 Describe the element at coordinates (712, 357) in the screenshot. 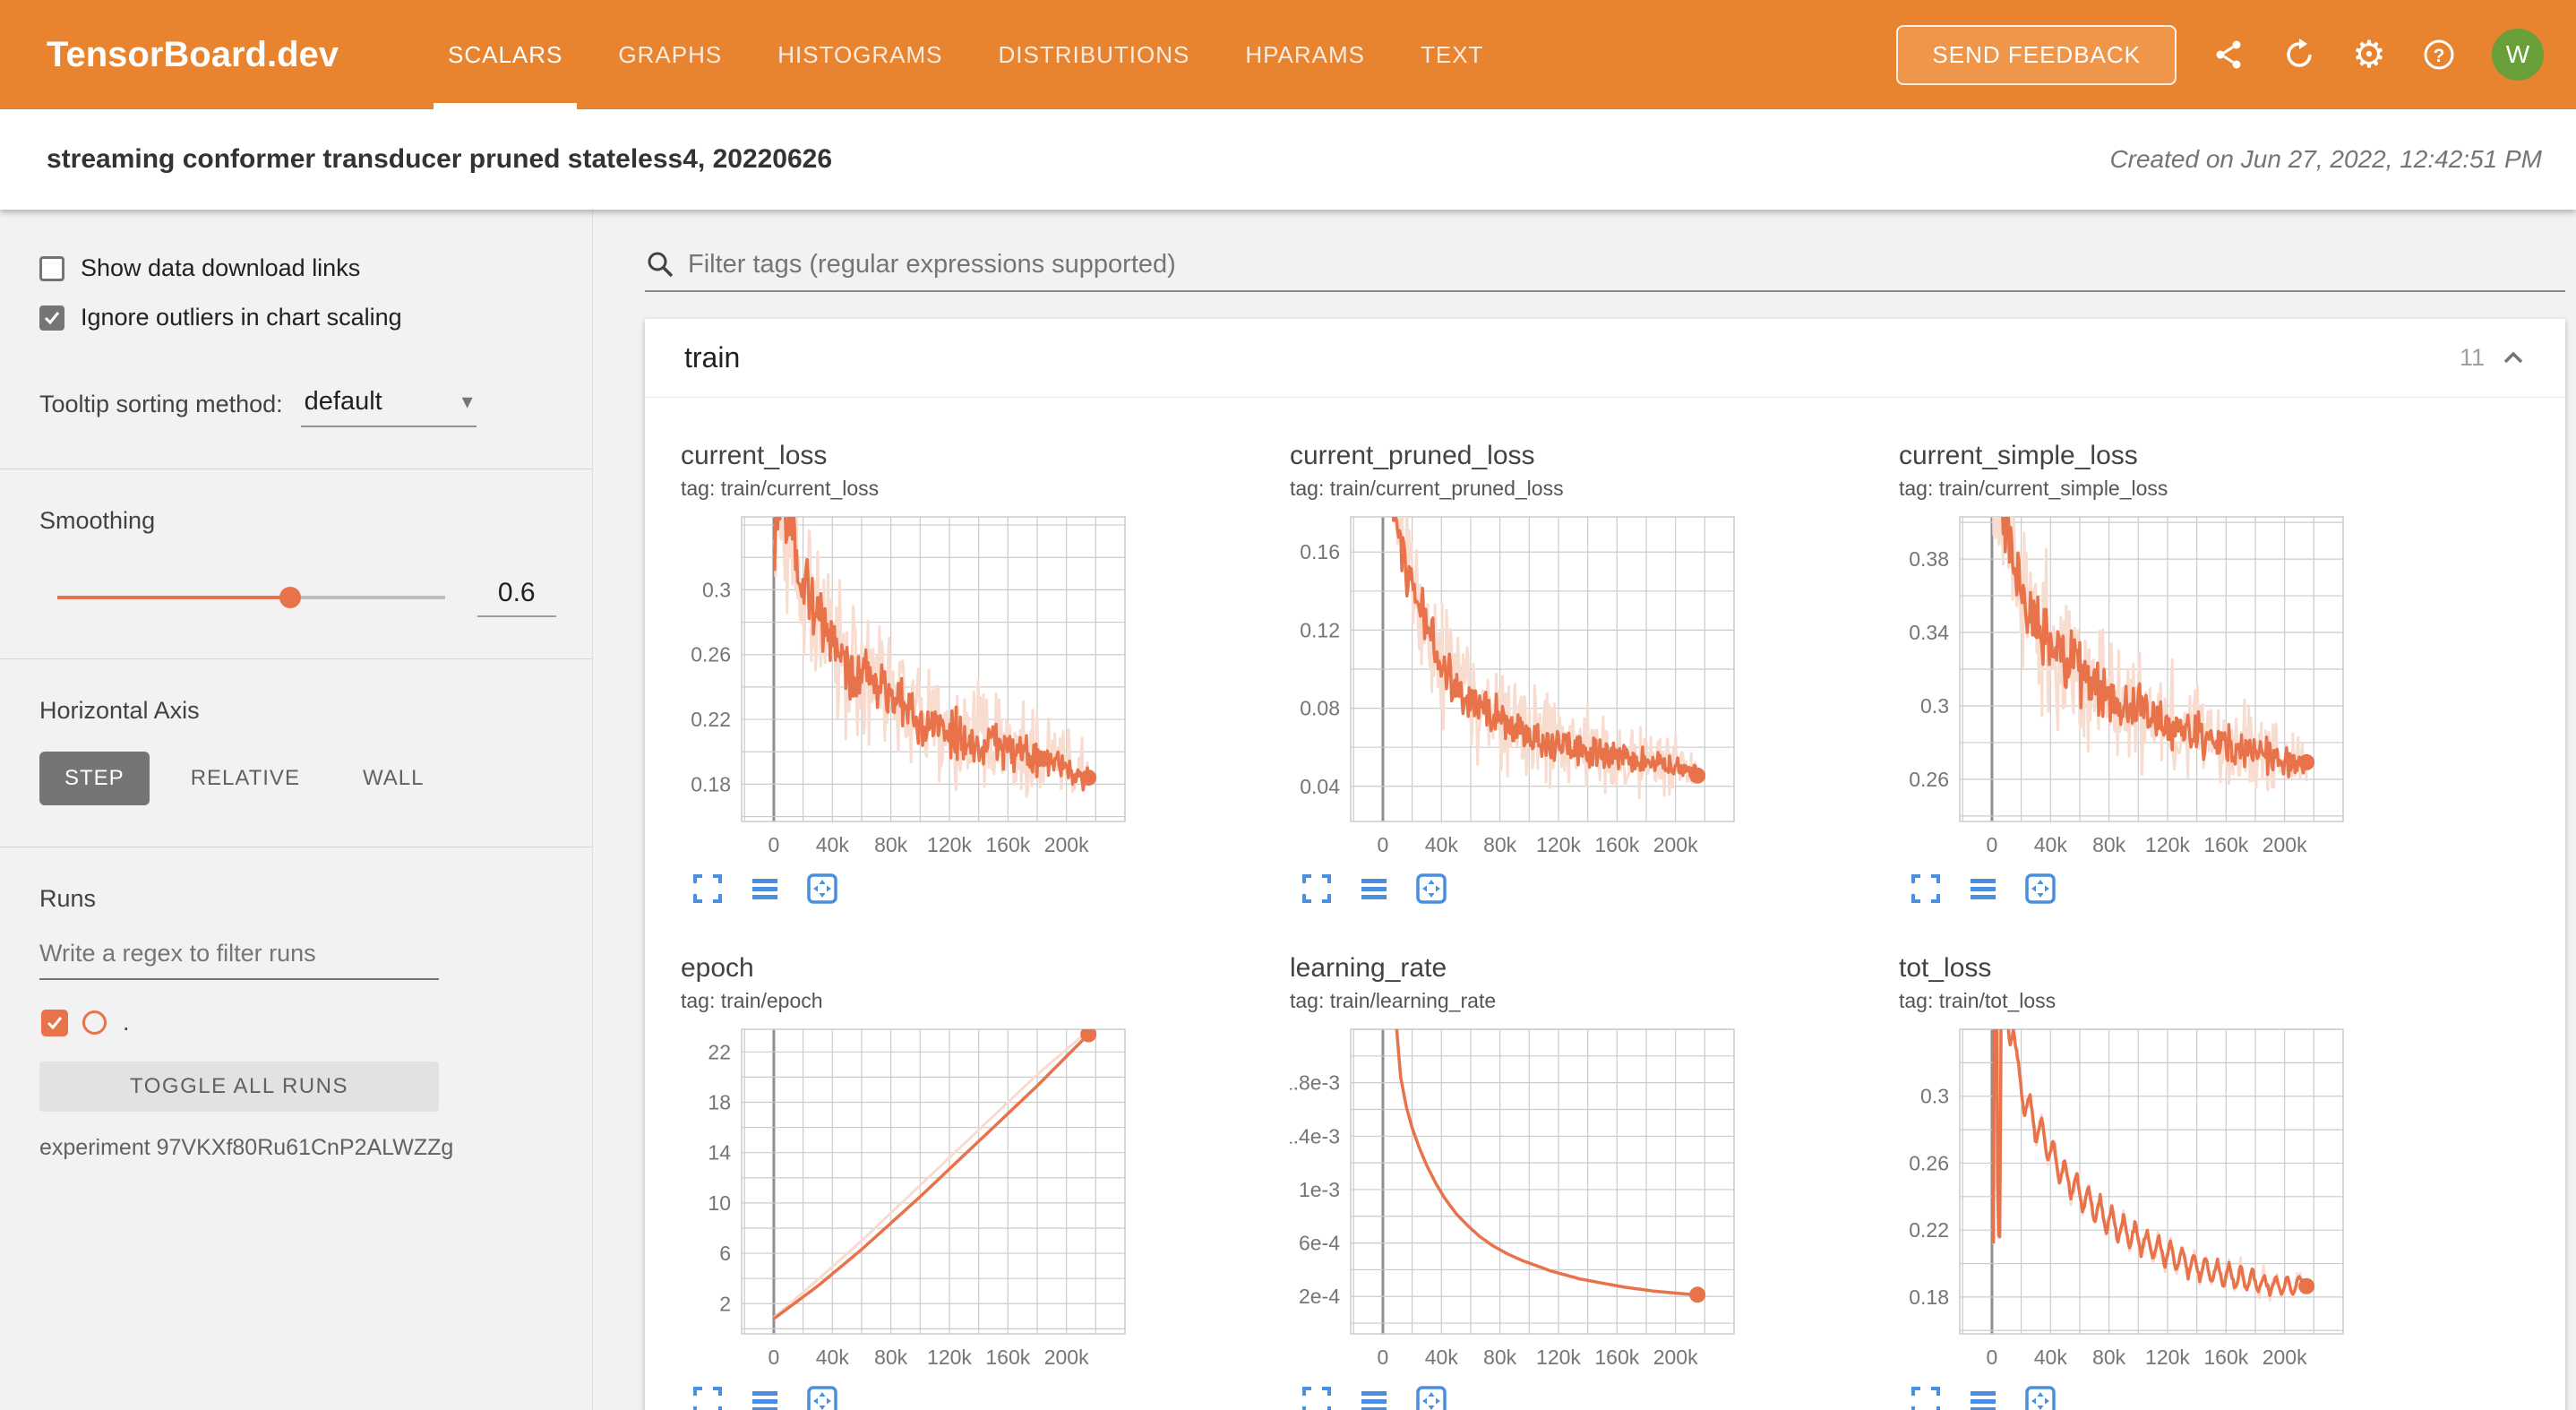

I see `card-title: train` at that location.